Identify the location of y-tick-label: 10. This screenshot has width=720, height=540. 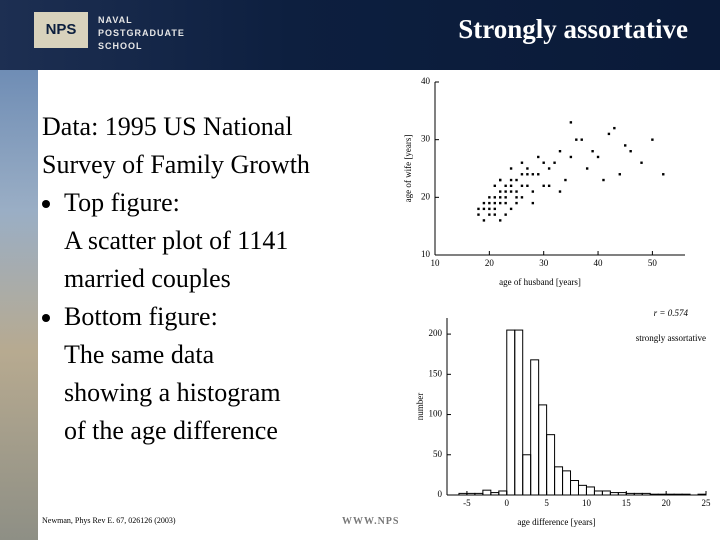
(426, 254).